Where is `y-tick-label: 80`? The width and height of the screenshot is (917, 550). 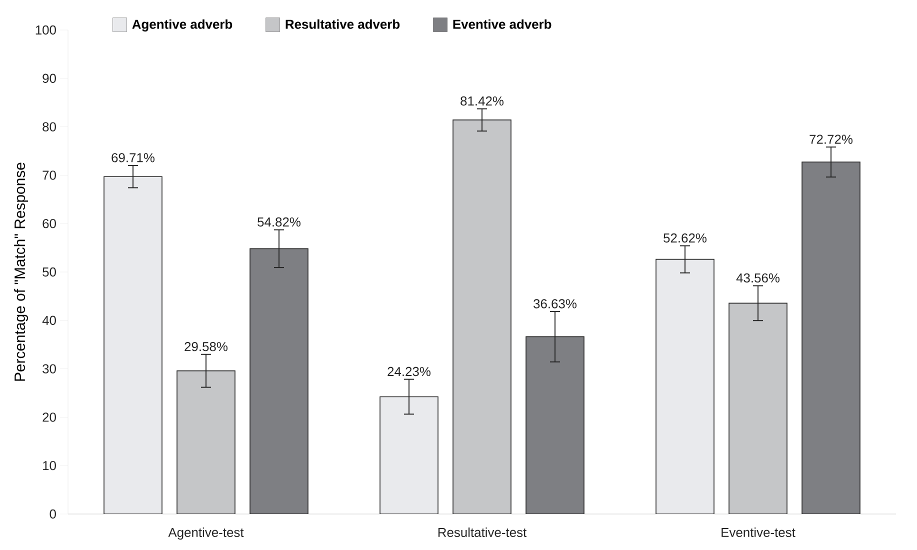
y-tick-label: 80 is located at coordinates (49, 127).